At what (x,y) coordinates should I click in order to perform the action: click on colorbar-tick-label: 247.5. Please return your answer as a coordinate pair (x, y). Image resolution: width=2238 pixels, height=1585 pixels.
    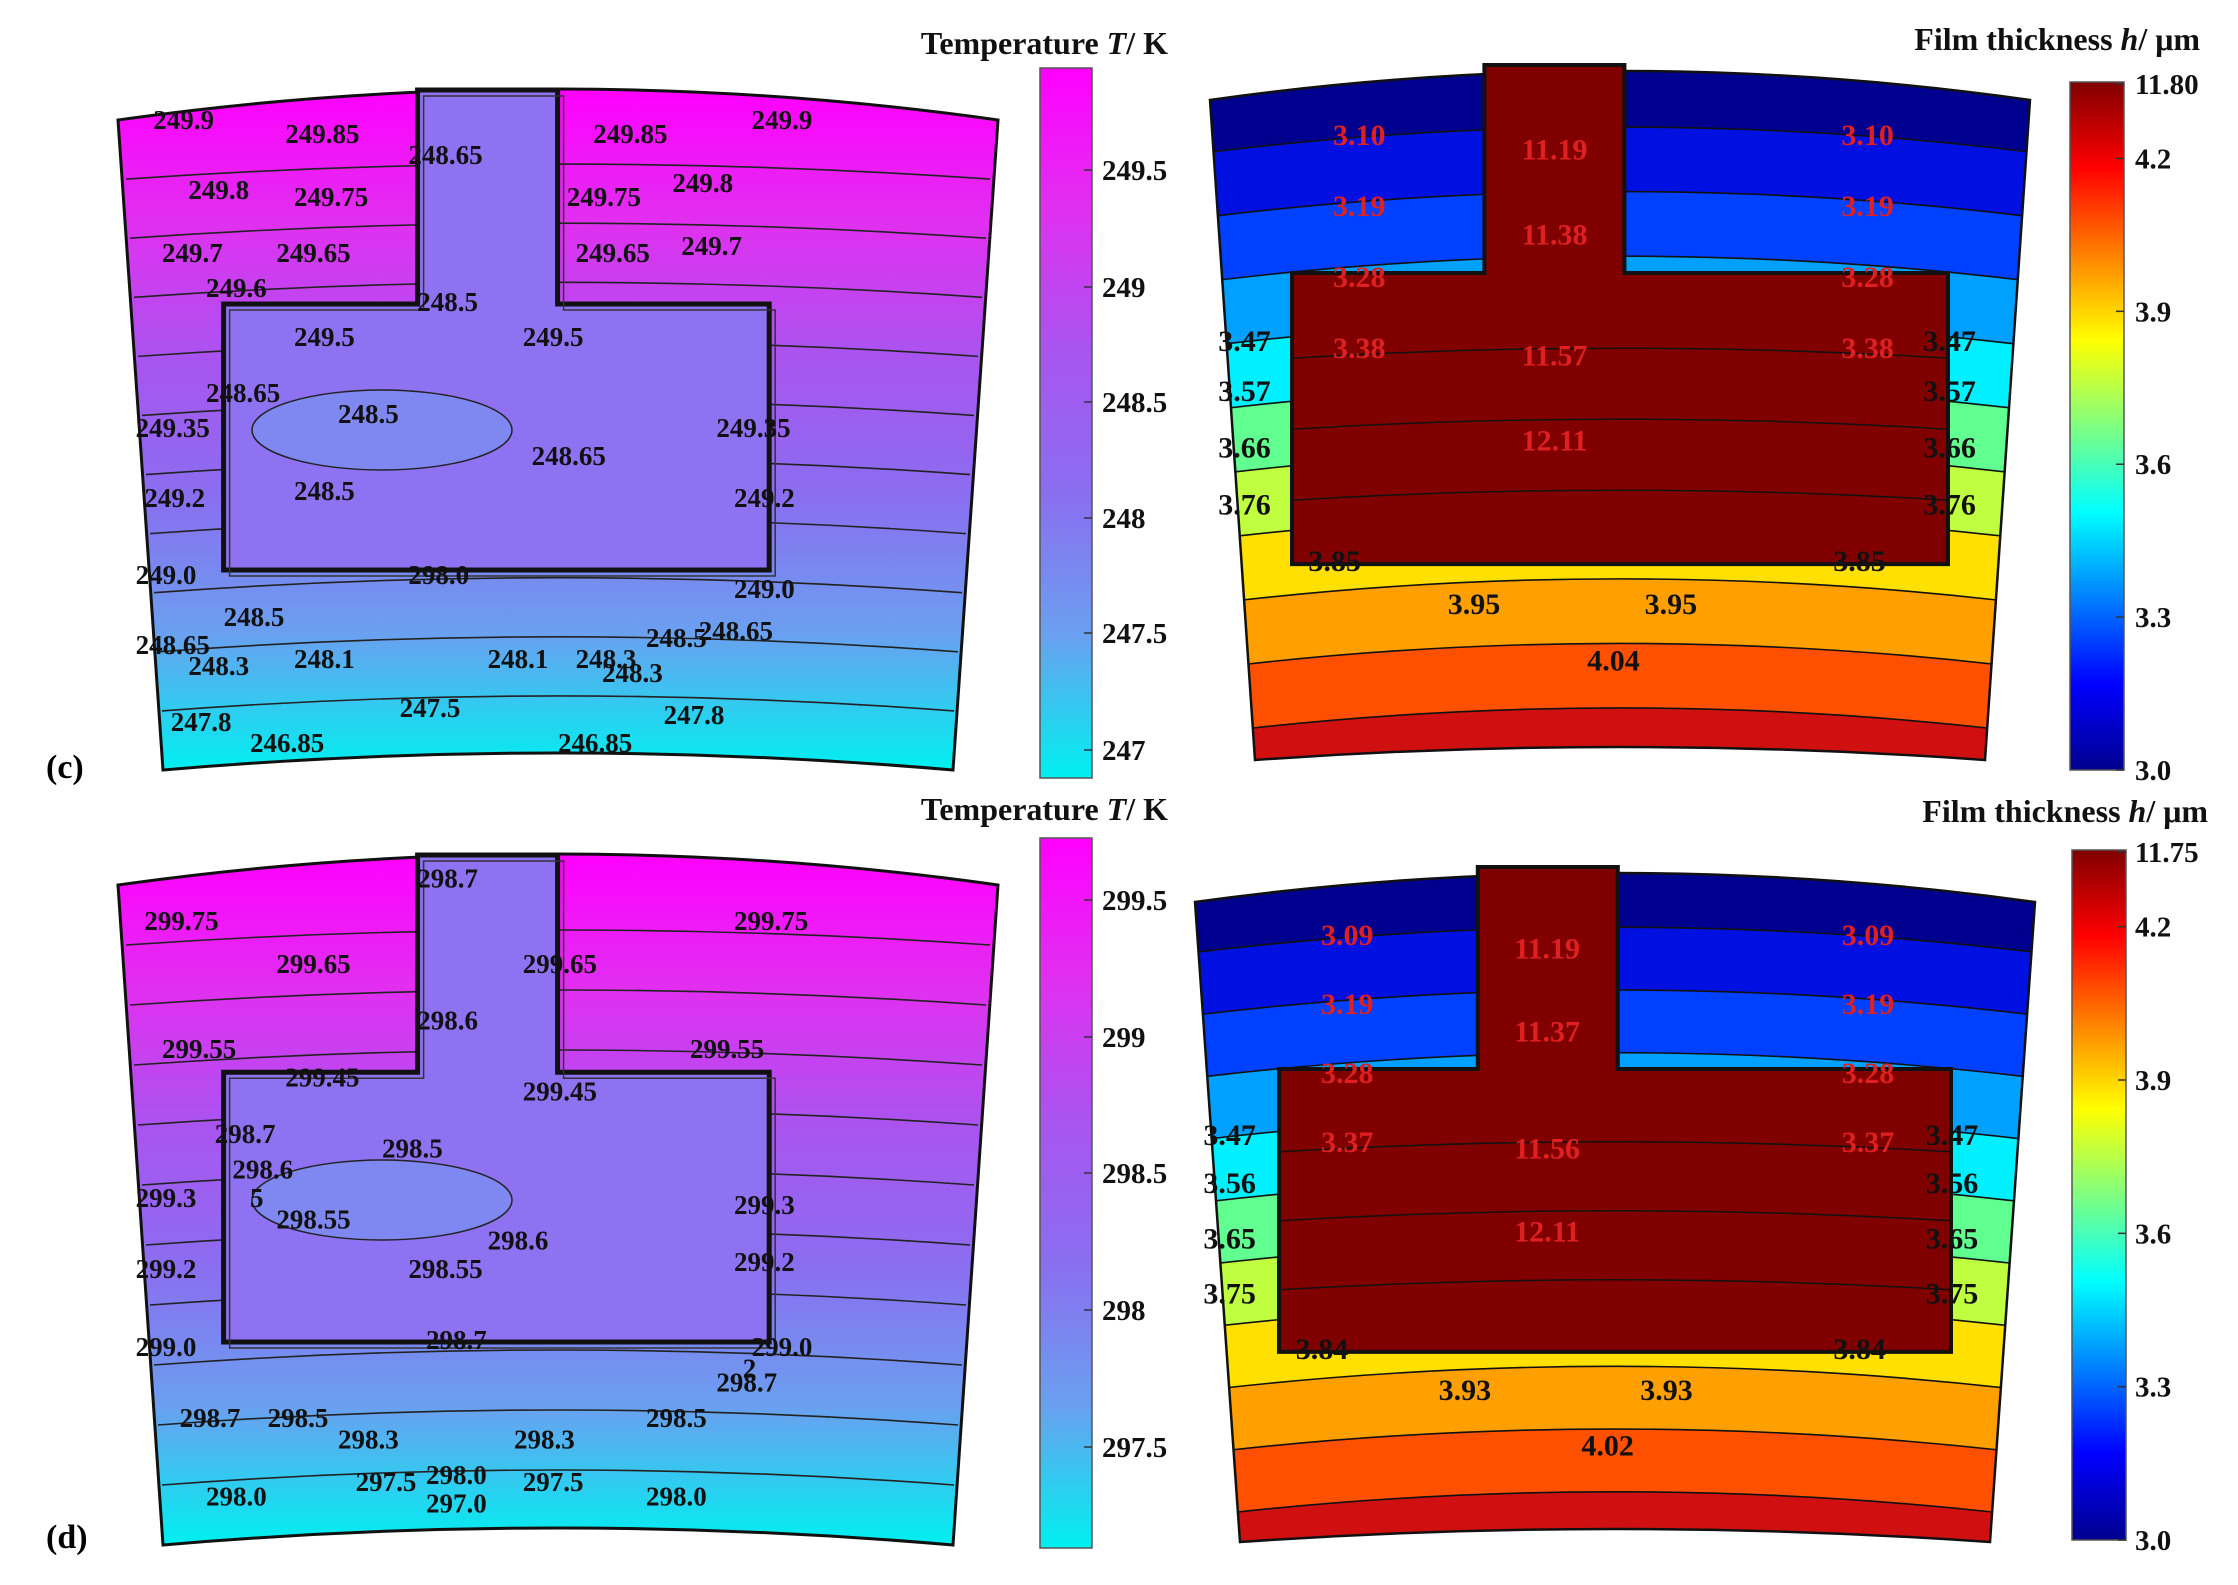
    Looking at the image, I should click on (1134, 634).